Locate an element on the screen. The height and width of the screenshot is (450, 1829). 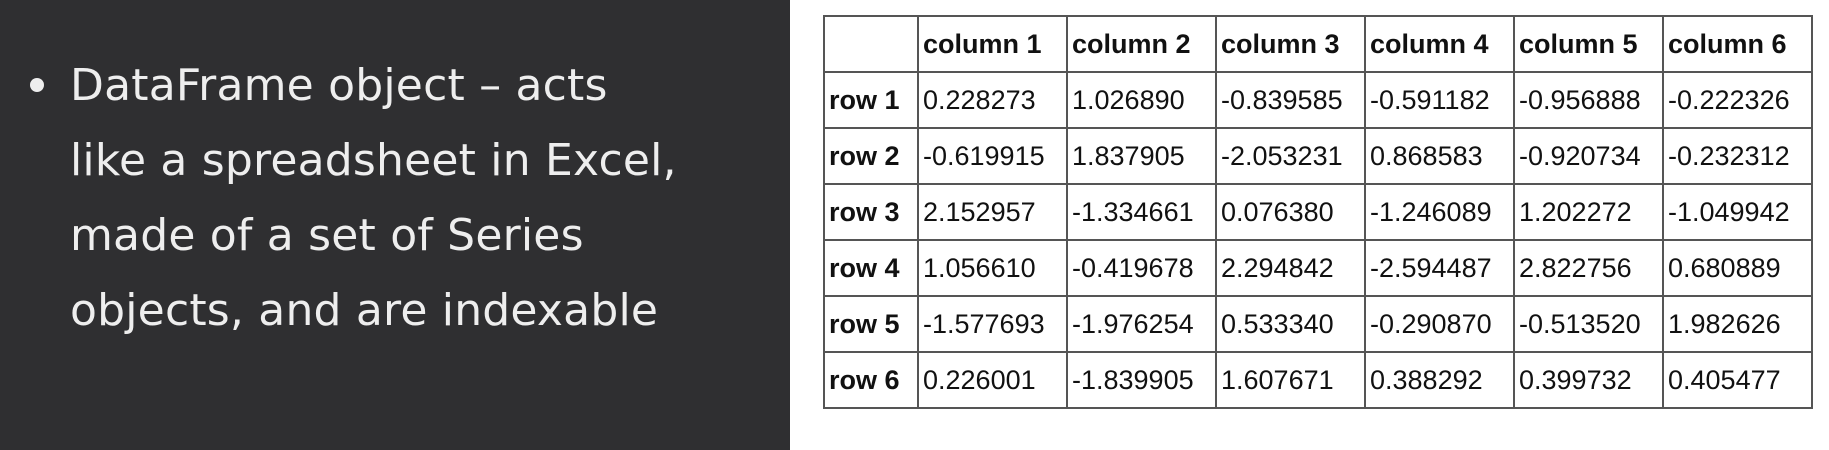
table-cell: 0.399732 is located at coordinates (1588, 380).